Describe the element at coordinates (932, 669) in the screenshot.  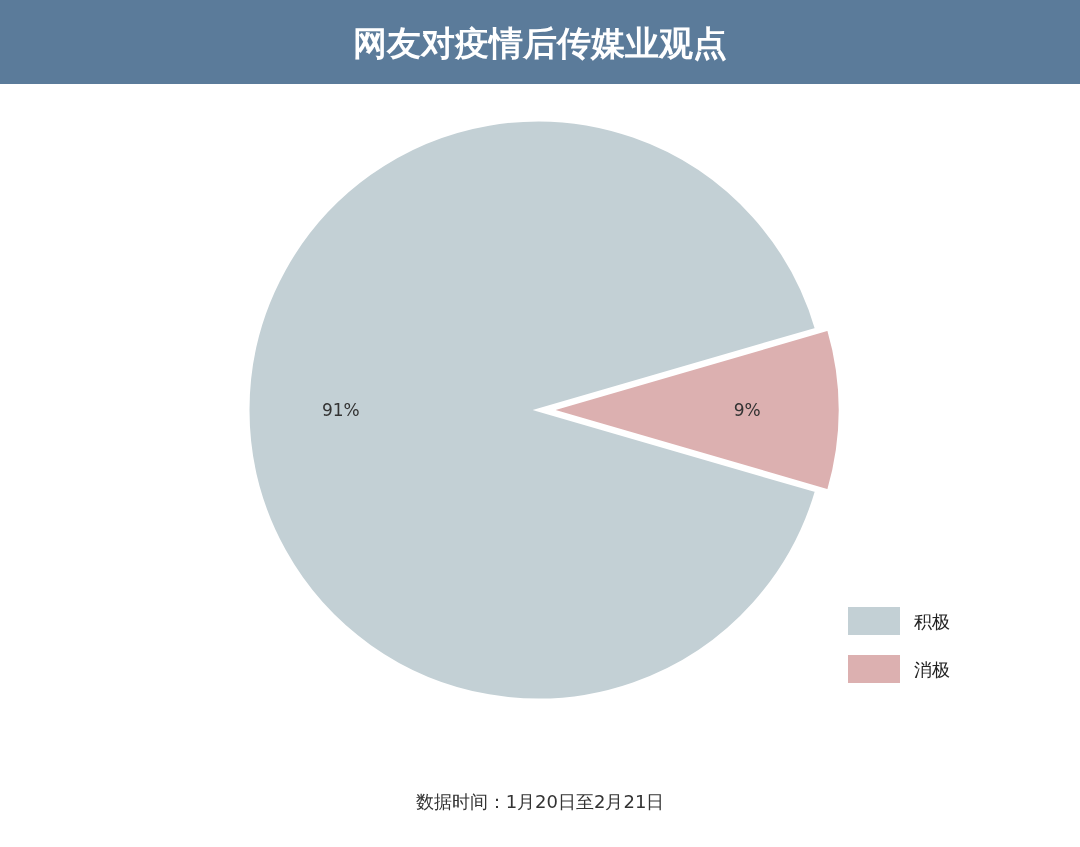
I see `legend-label: 消极` at that location.